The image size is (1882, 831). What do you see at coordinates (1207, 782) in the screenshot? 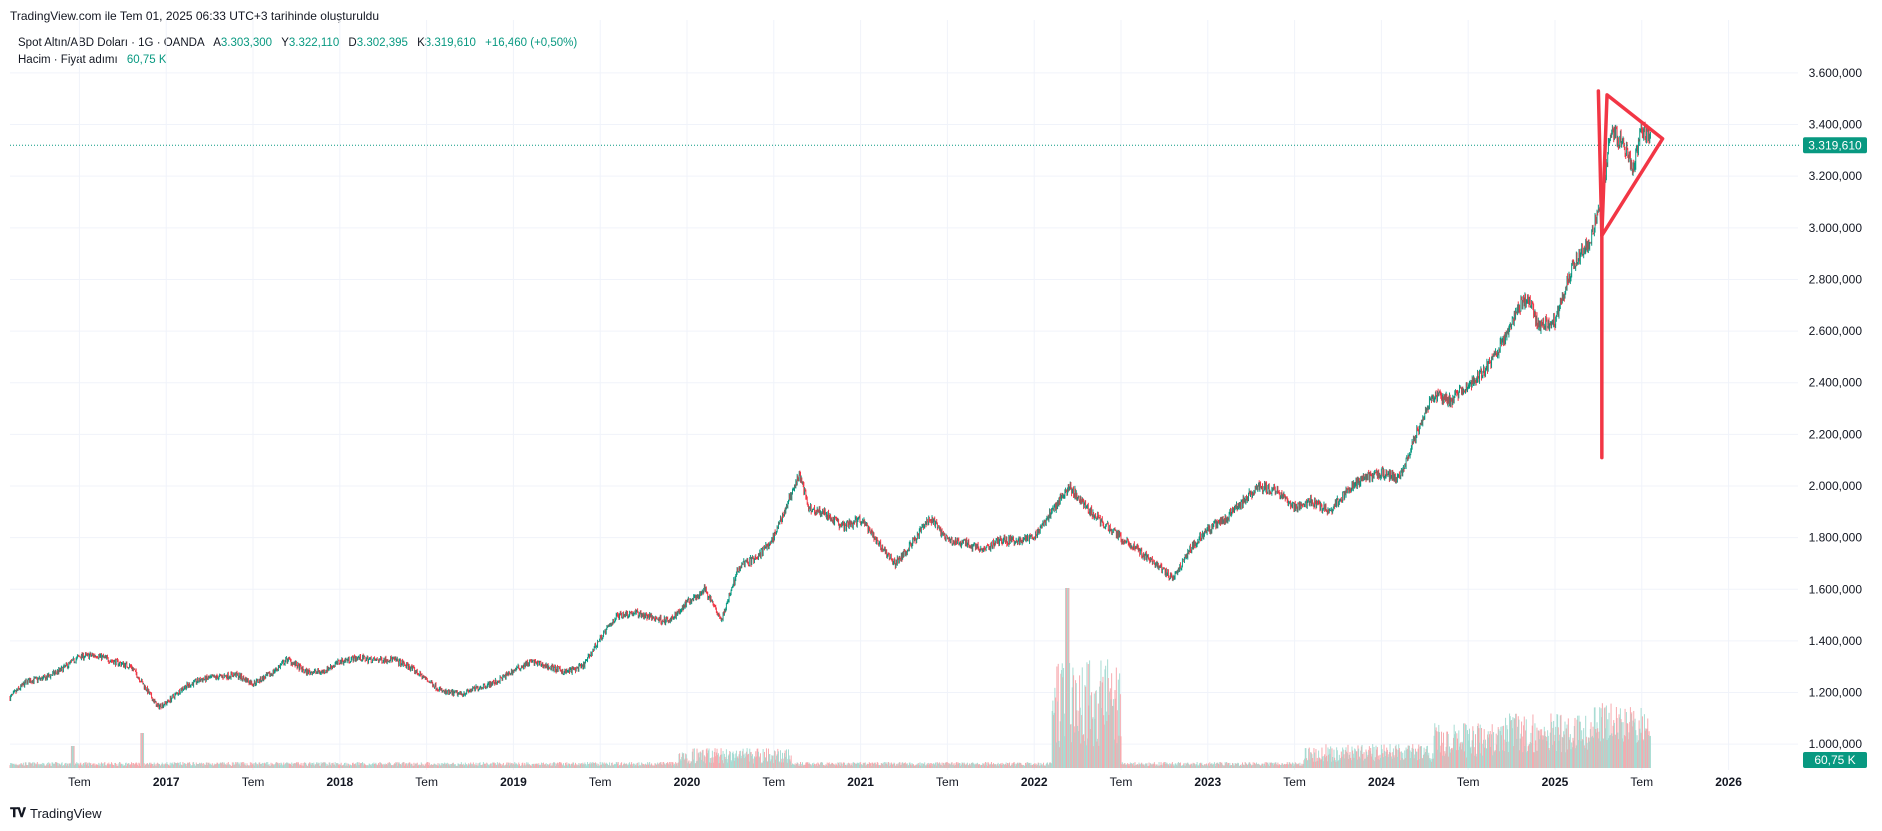
I see `time-tick-label: 2023` at bounding box center [1207, 782].